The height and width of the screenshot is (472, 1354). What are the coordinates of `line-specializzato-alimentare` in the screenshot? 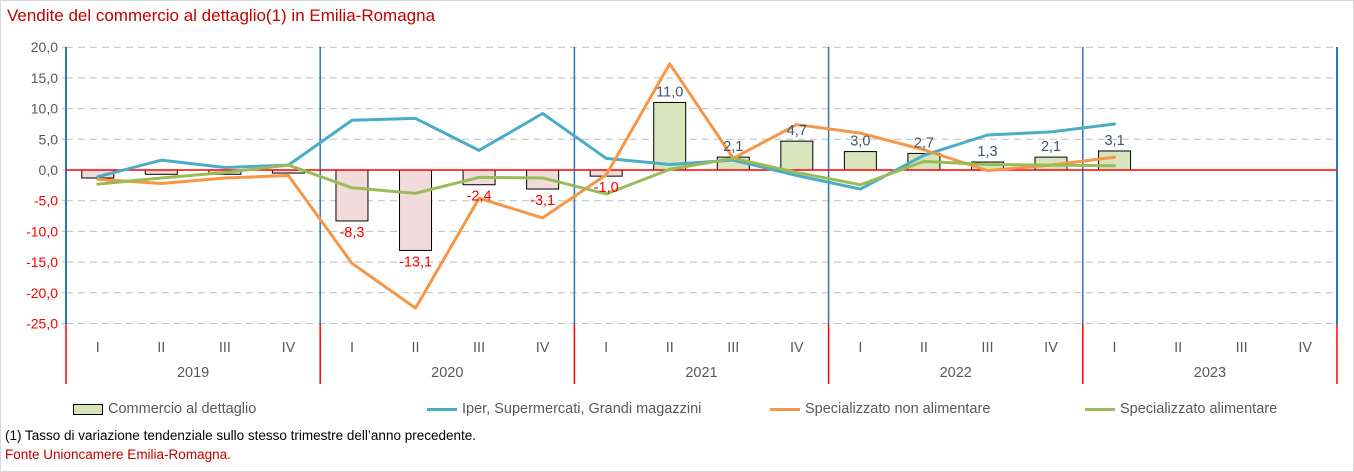 It's located at (606, 176).